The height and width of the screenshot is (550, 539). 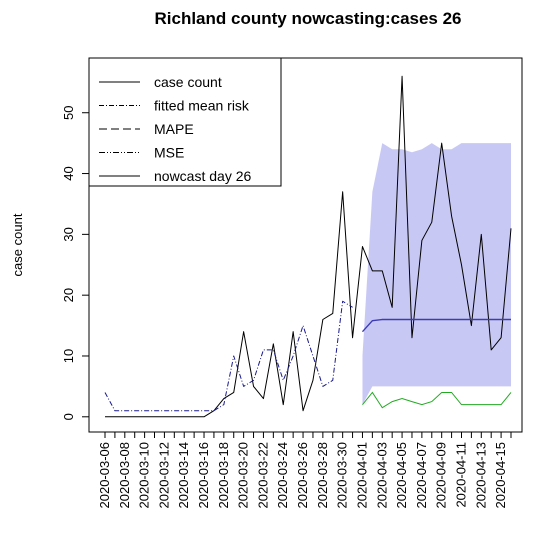 What do you see at coordinates (169, 153) in the screenshot?
I see `legend-entry: MSE` at bounding box center [169, 153].